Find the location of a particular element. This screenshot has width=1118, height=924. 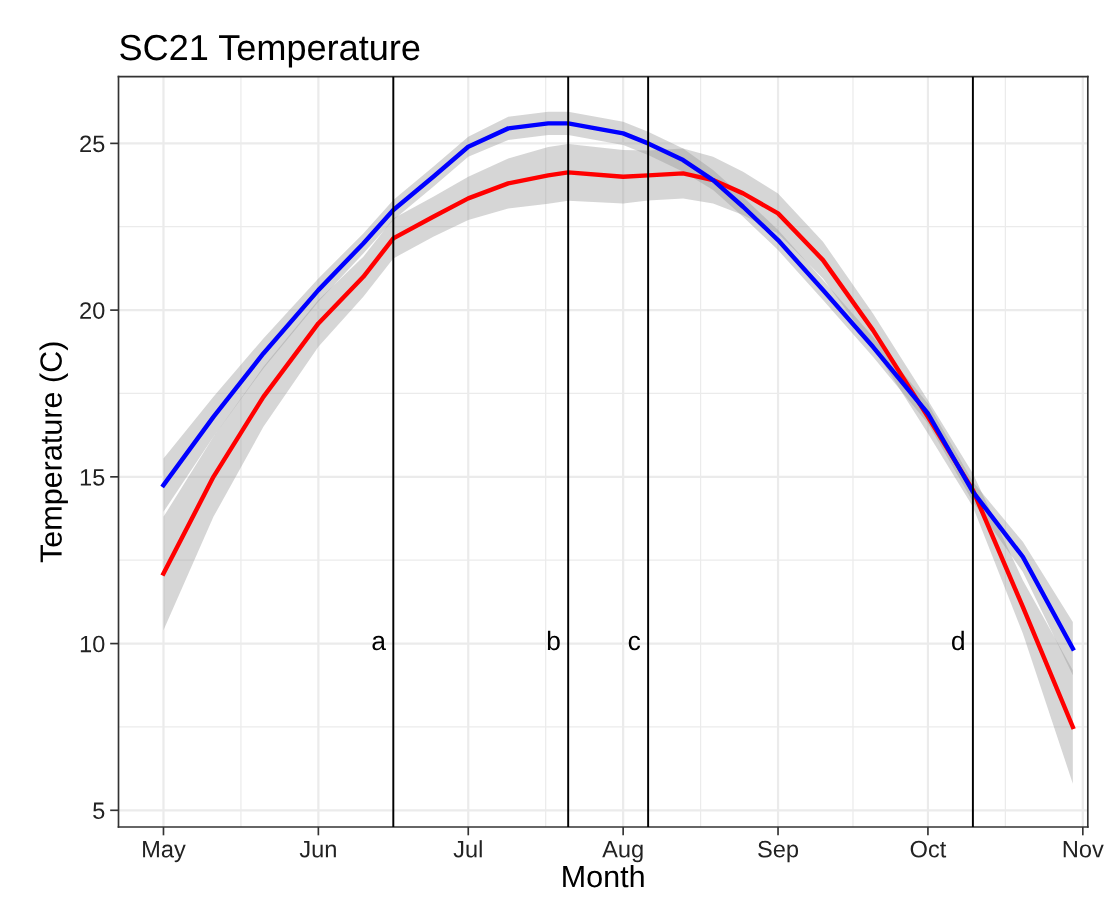

y-tick-label: 15 is located at coordinates (92, 477).